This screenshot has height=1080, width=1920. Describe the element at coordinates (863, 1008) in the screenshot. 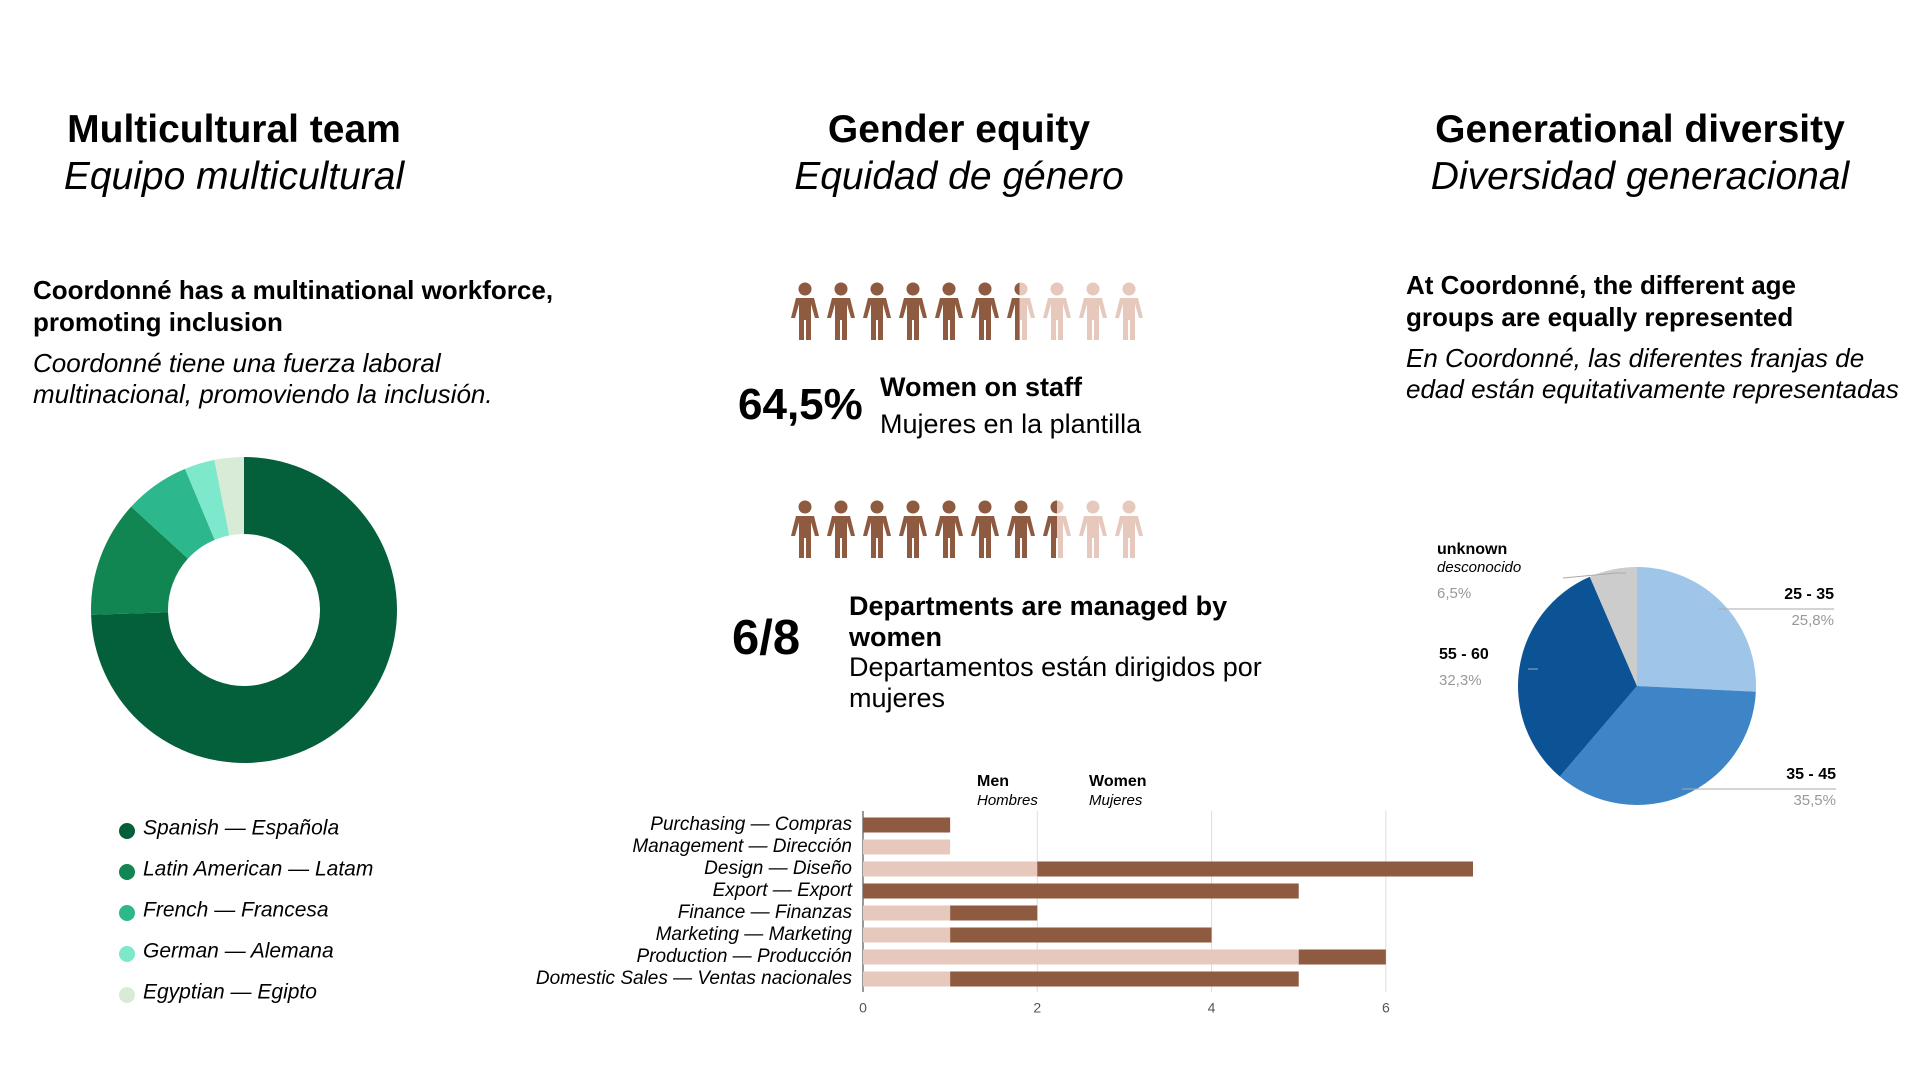

I see `x-tick-label: 0` at that location.